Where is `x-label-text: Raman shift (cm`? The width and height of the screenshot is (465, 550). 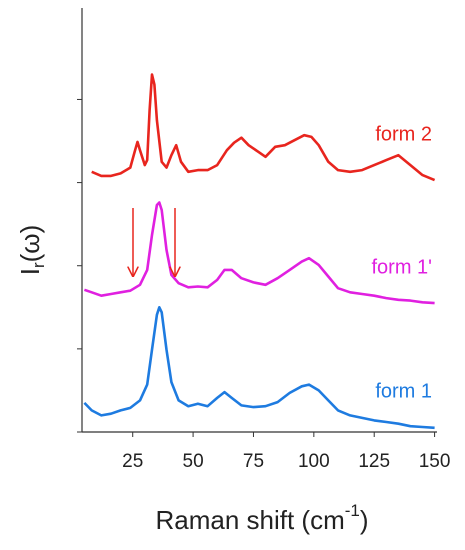
x-label-text: Raman shift (cm is located at coordinates (249, 520).